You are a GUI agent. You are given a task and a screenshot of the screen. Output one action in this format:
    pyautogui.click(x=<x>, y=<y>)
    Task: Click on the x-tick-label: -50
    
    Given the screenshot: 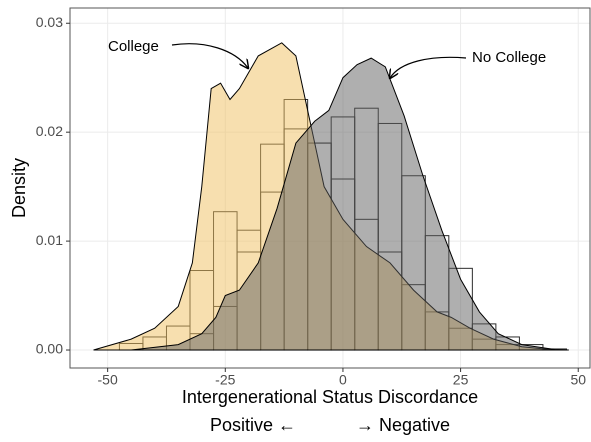 What is the action you would take?
    pyautogui.click(x=108, y=380)
    